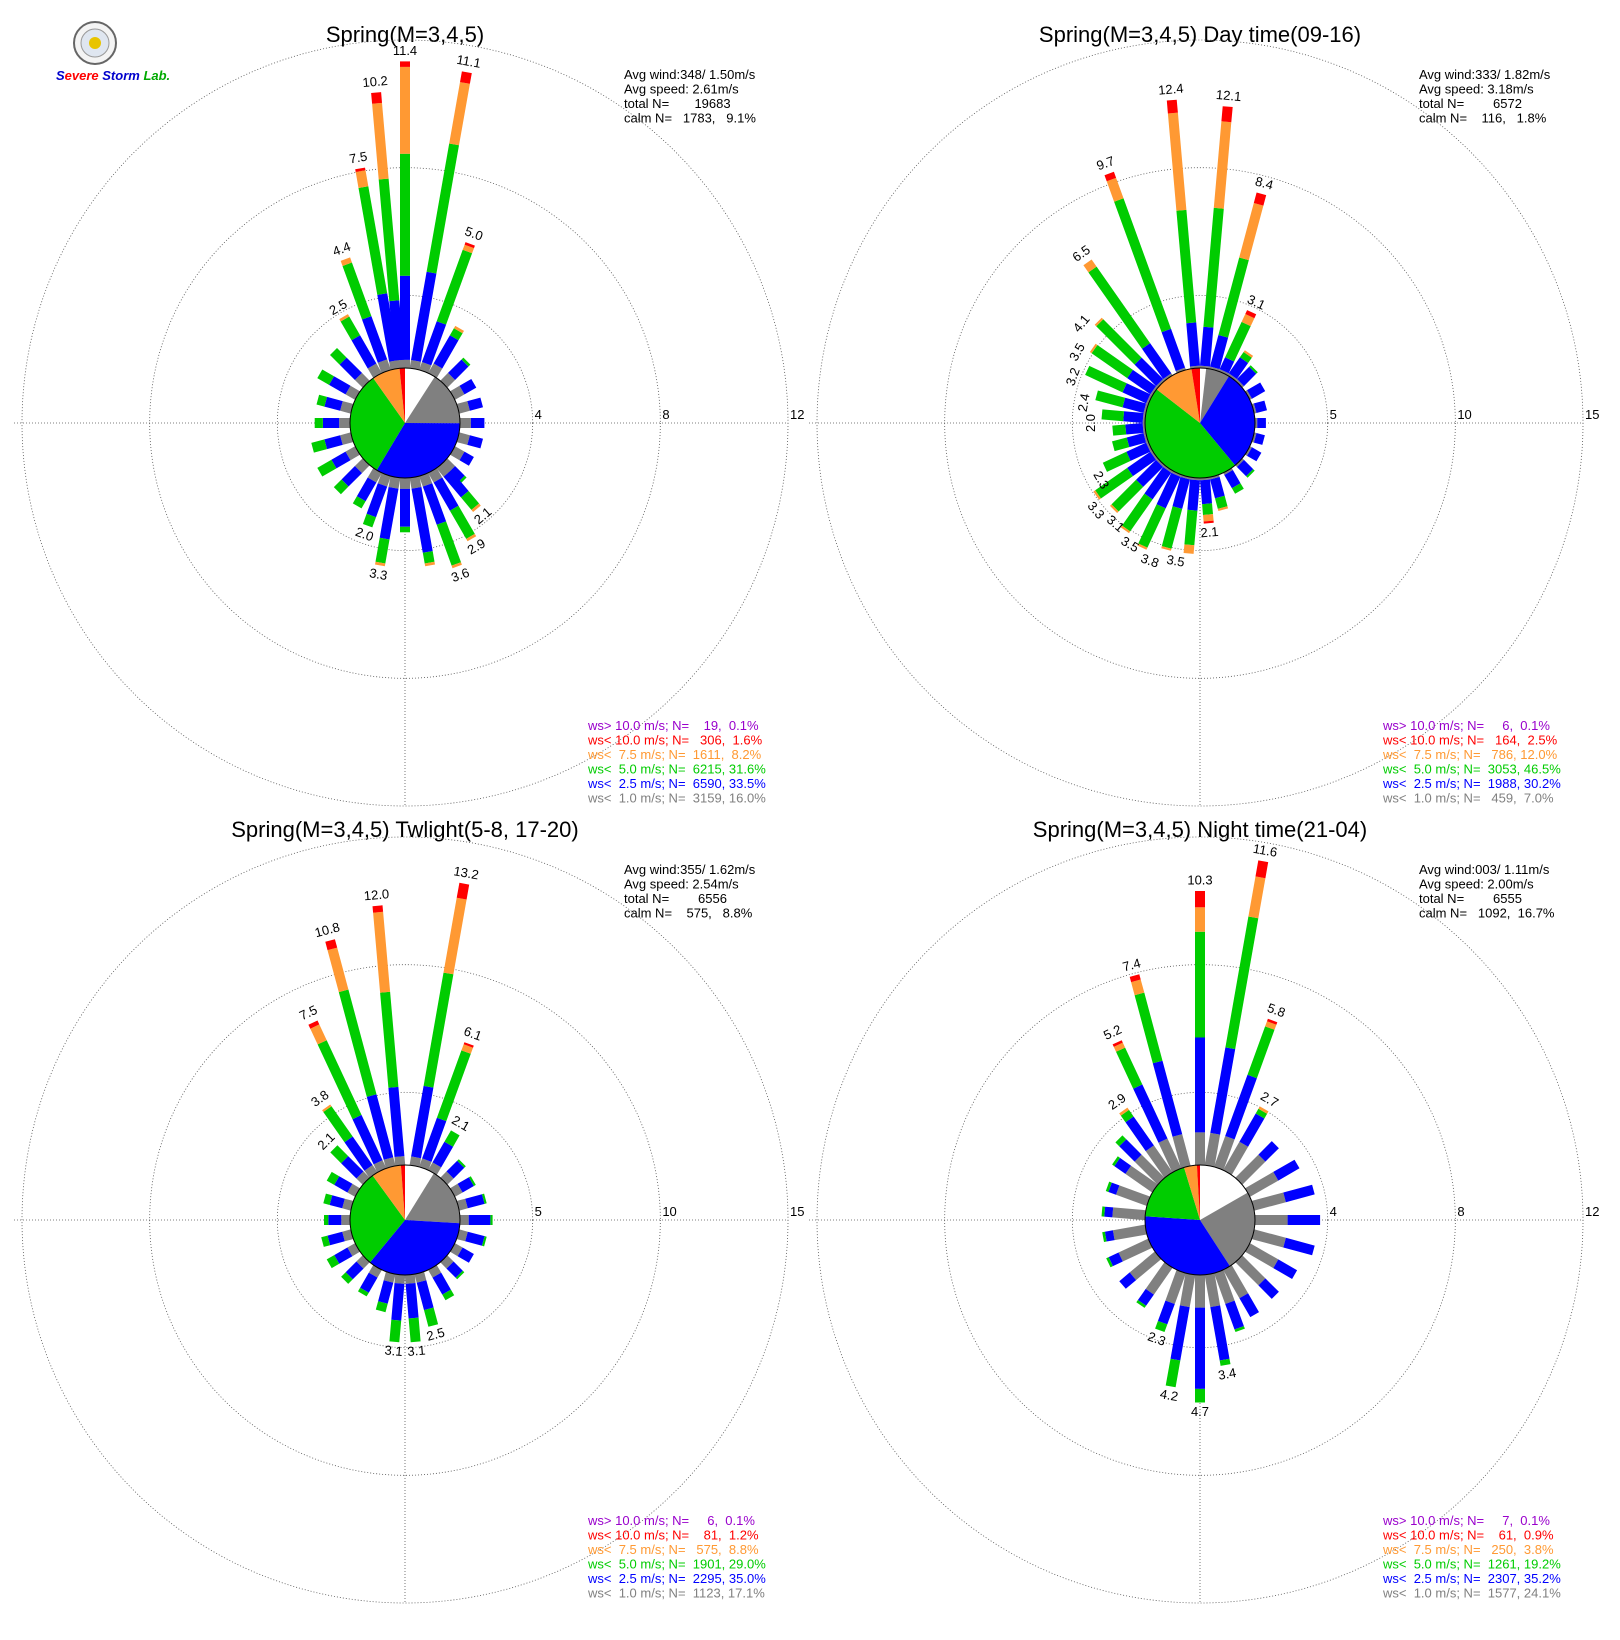 This screenshot has width=1620, height=1640. Describe the element at coordinates (1150, 560) in the screenshot. I see `bar-label: 3.8` at that location.